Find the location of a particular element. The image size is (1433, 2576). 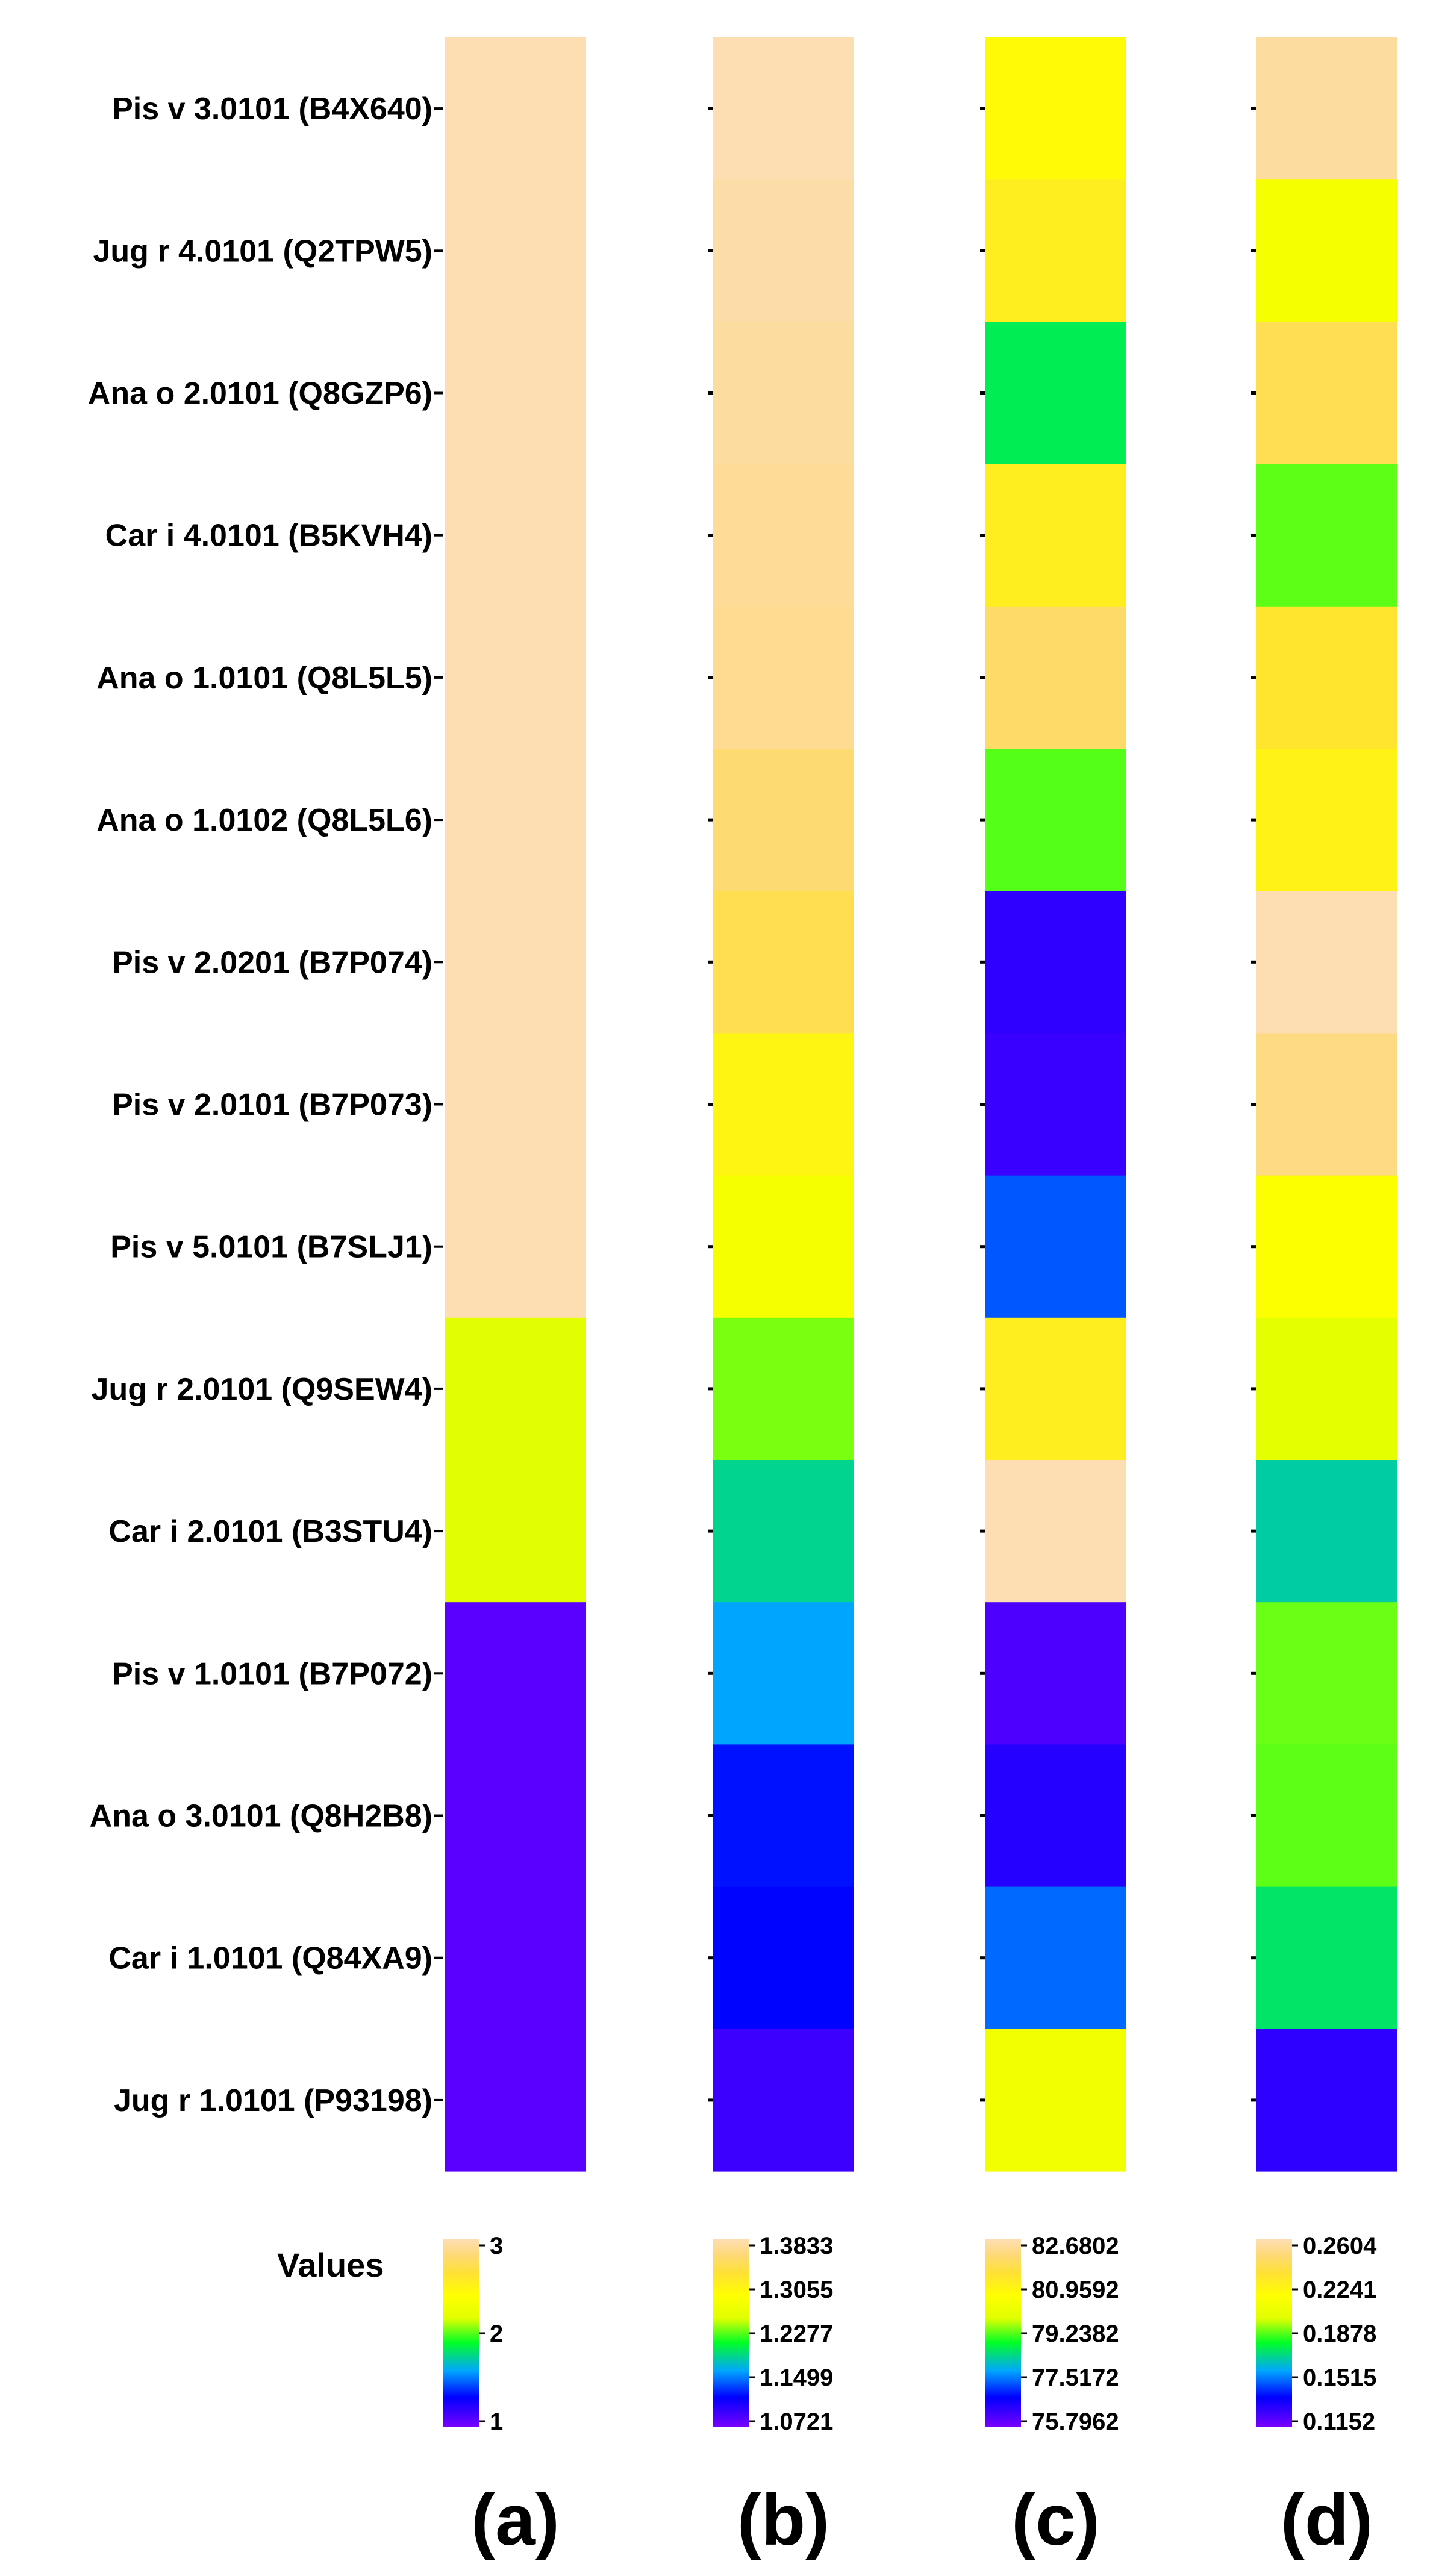

row-label: Jug r 4.0101 (Q2TPW5) is located at coordinates (263, 251).